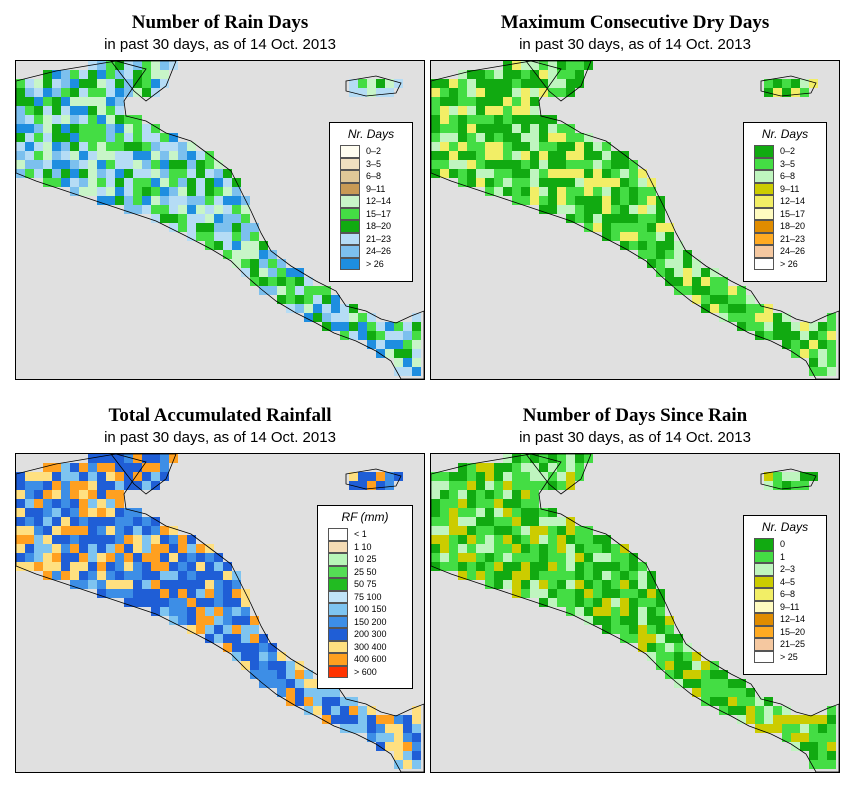 Image resolution: width=851 pixels, height=793 pixels. I want to click on legend-label: 9–11, so click(790, 606).